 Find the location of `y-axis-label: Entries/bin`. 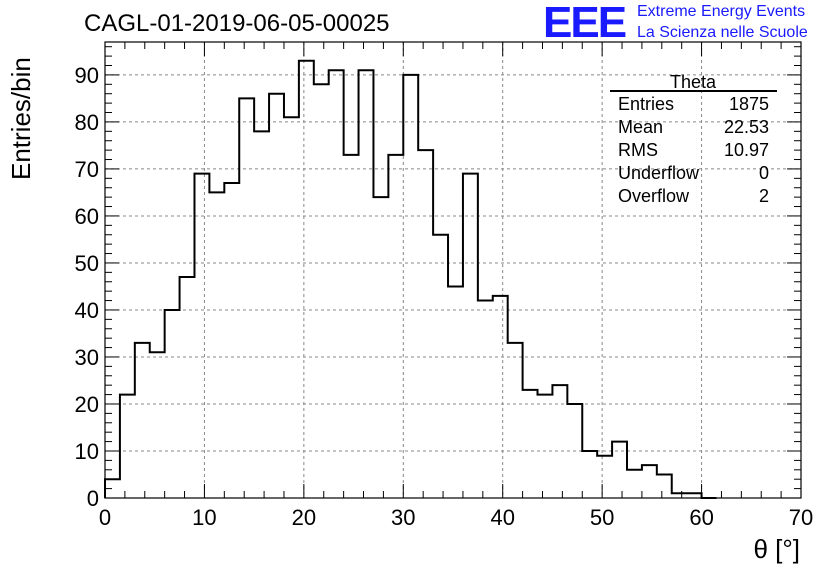

y-axis-label: Entries/bin is located at coordinates (21, 118).